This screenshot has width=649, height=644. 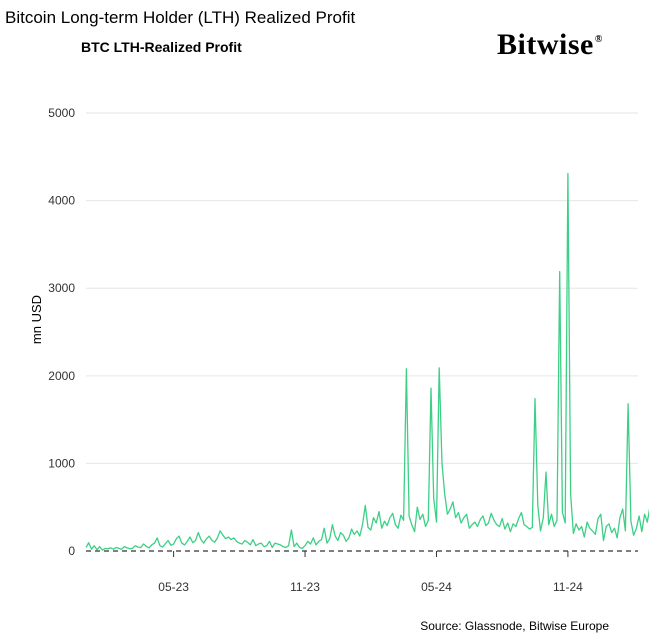 I want to click on chart-title: BTC LTH-Realized Profit, so click(x=161, y=47).